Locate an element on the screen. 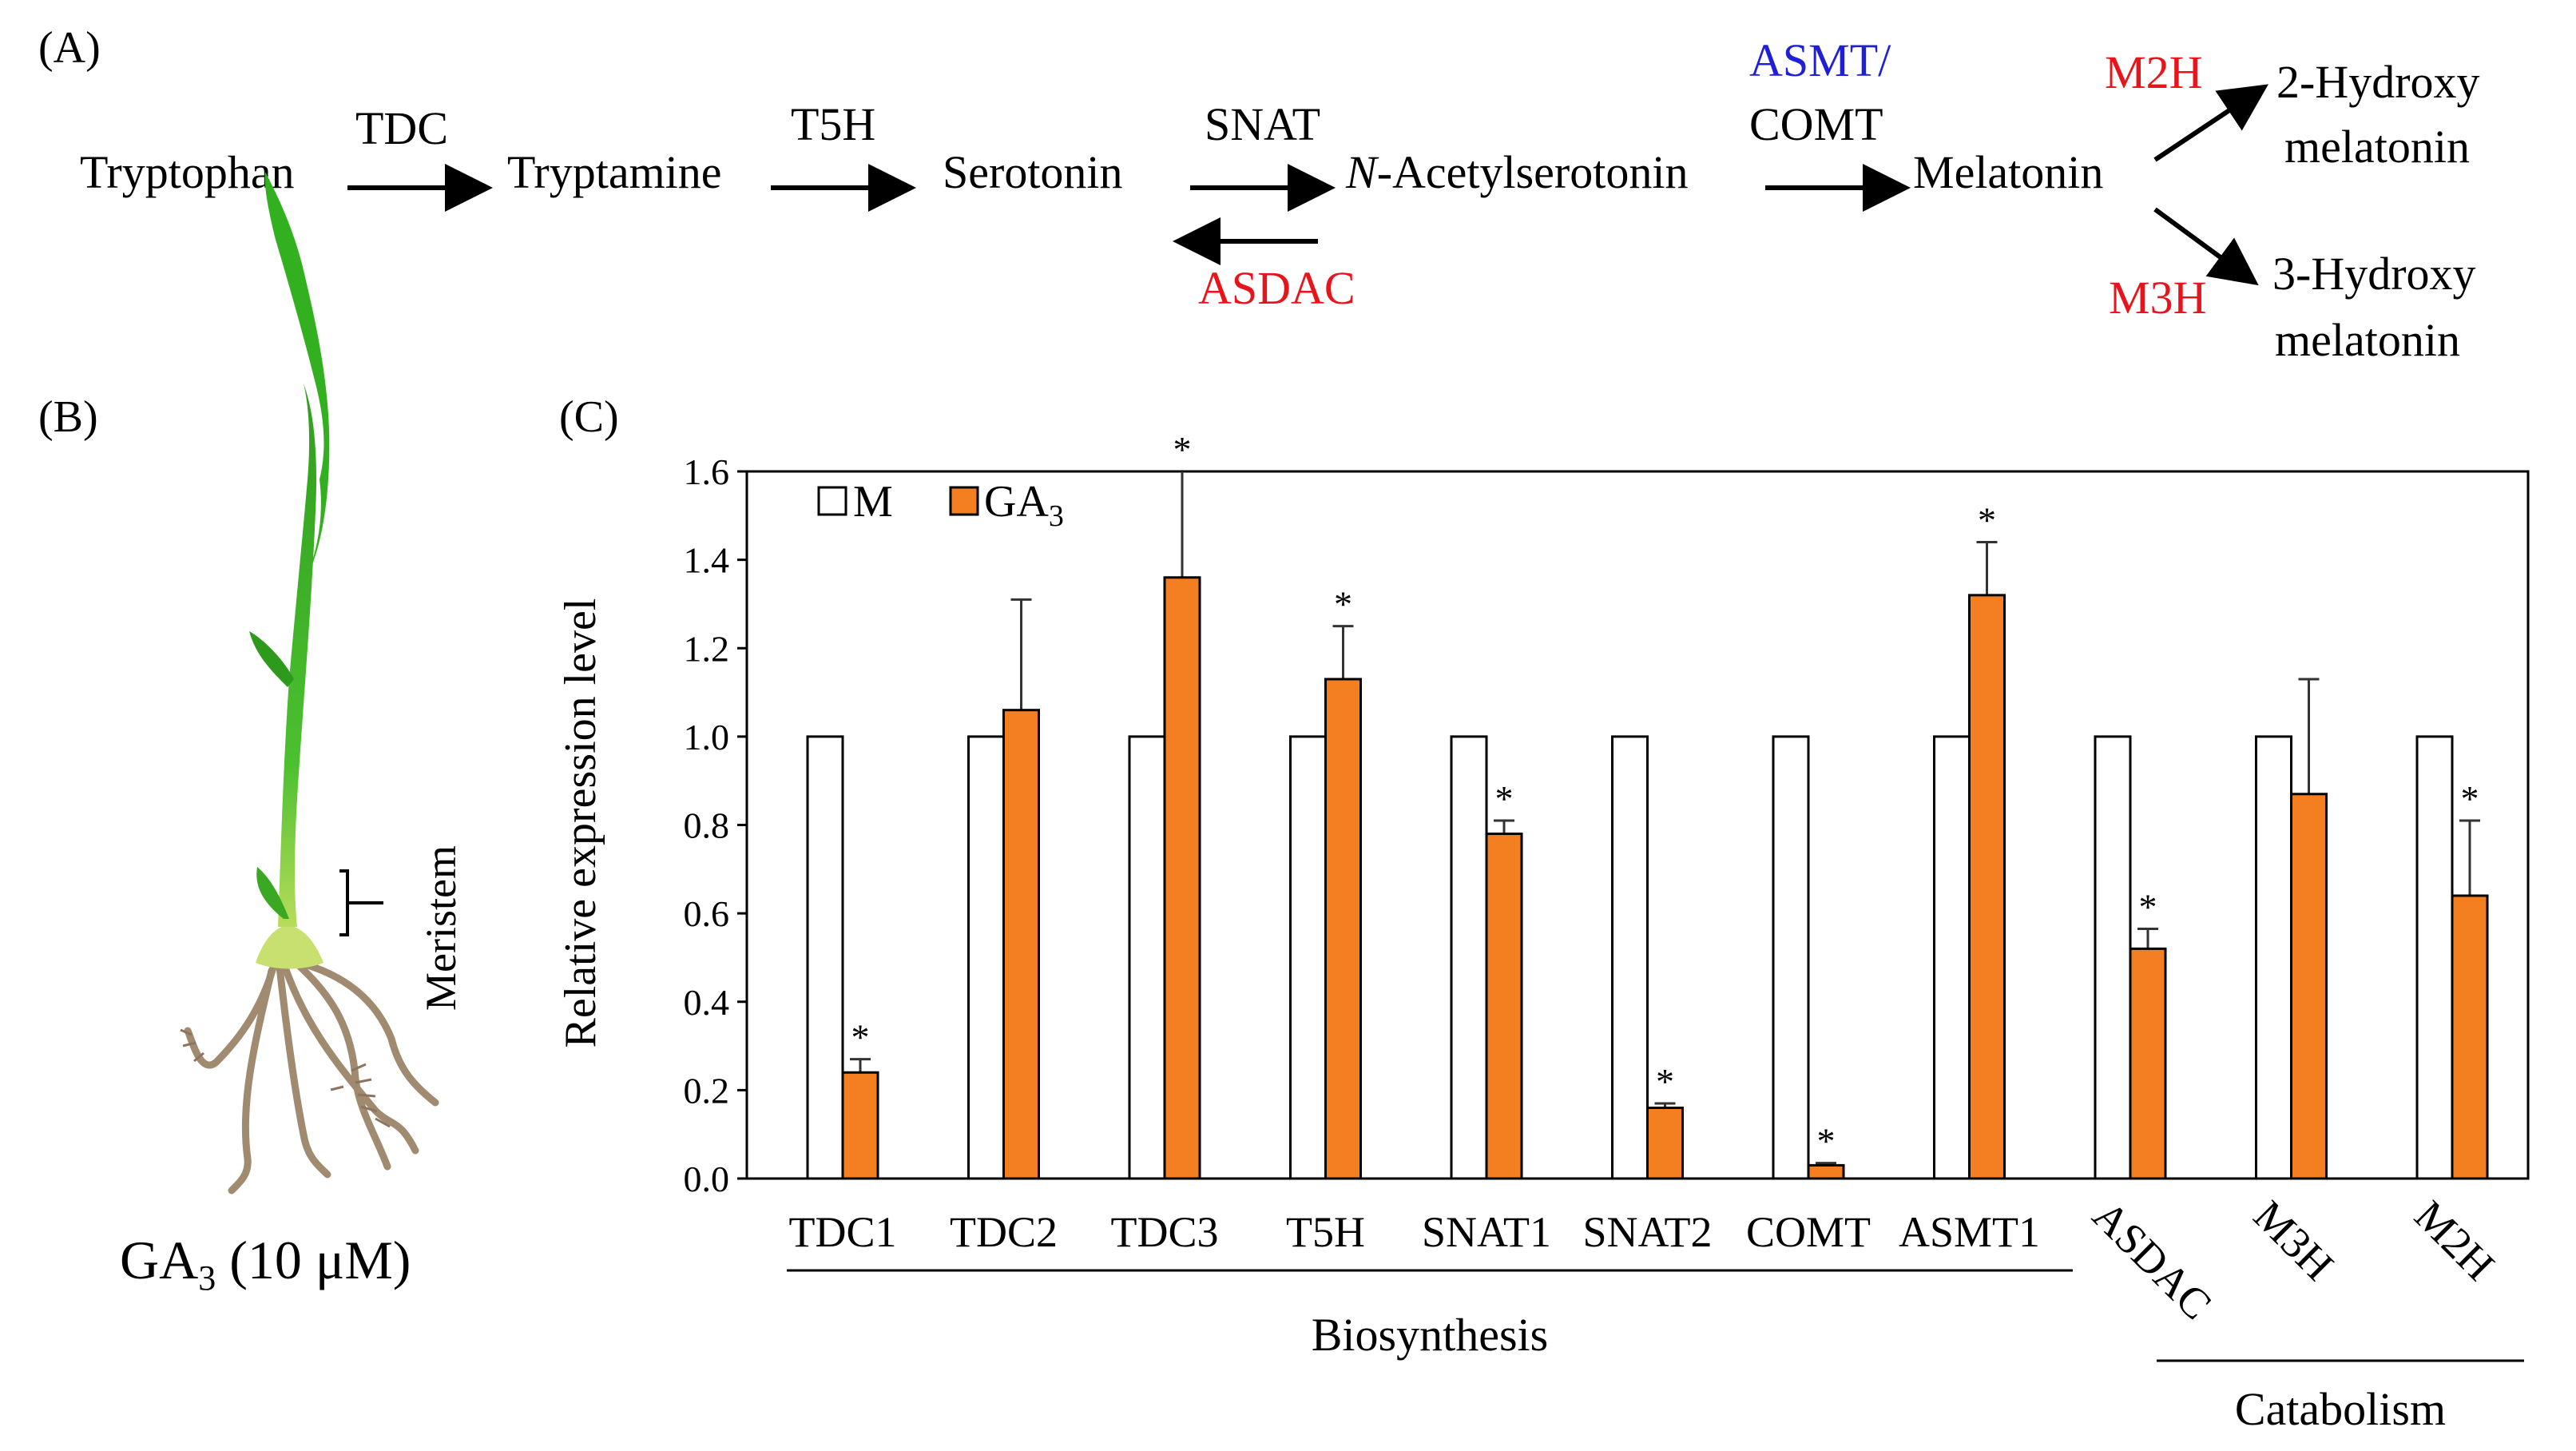 Image resolution: width=2576 pixels, height=1451 pixels. enzyme-asdac: ASDAC is located at coordinates (1276, 288).